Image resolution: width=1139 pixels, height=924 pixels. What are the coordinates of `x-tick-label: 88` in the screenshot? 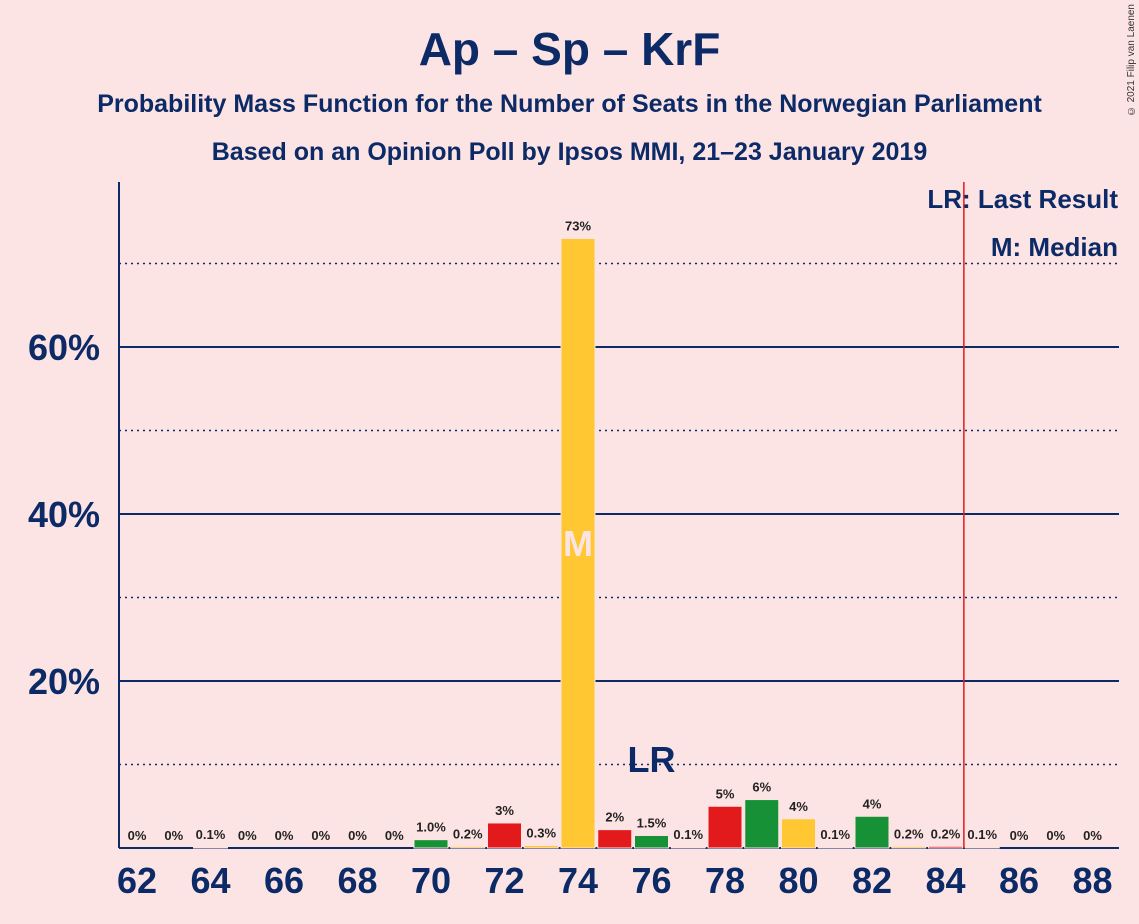 It's located at (1092, 880).